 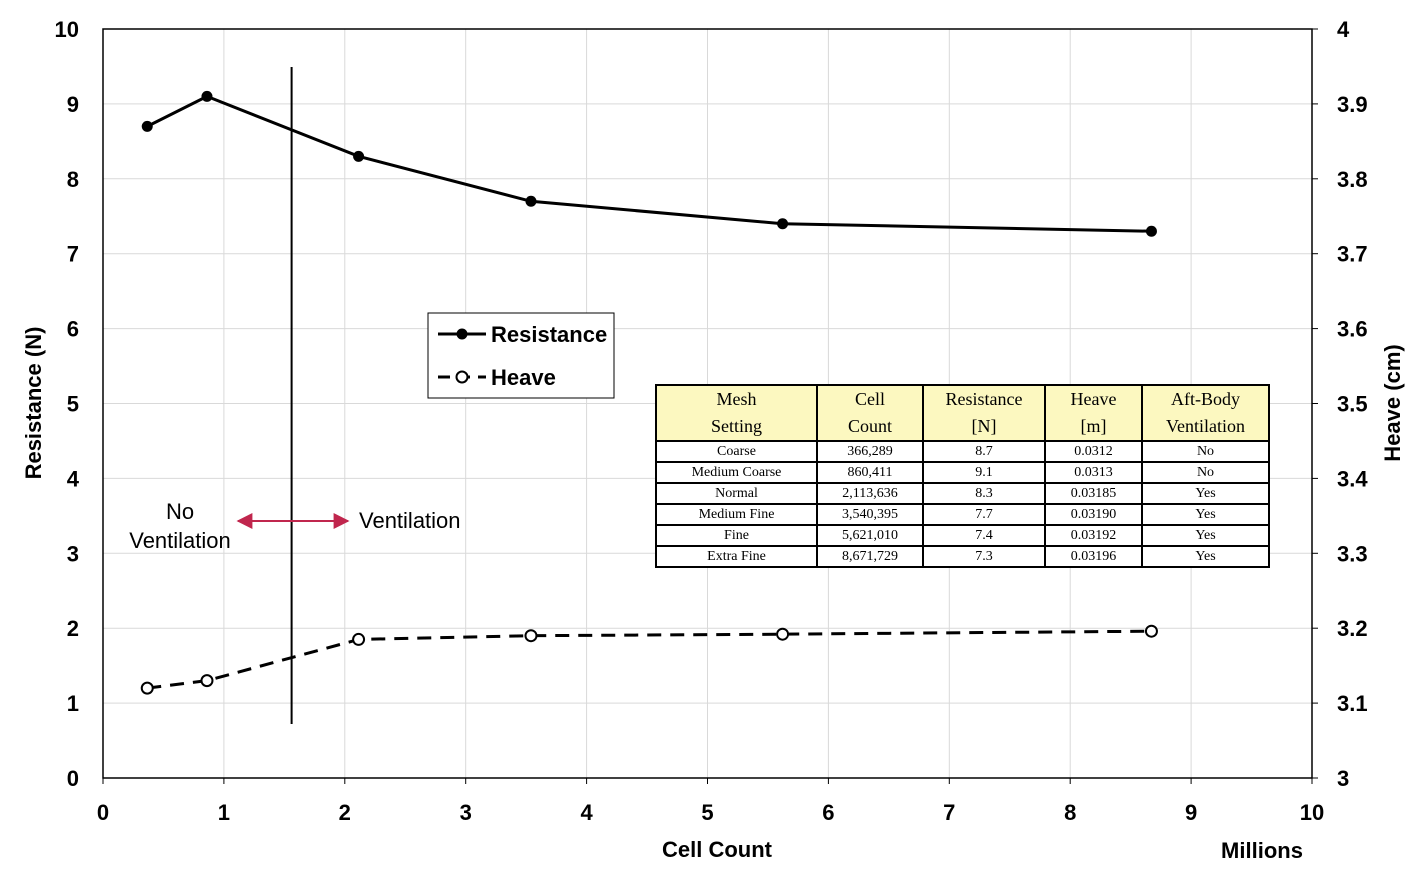 What do you see at coordinates (984, 413) in the screenshot?
I see `table-header-cell: Resistance [N]` at bounding box center [984, 413].